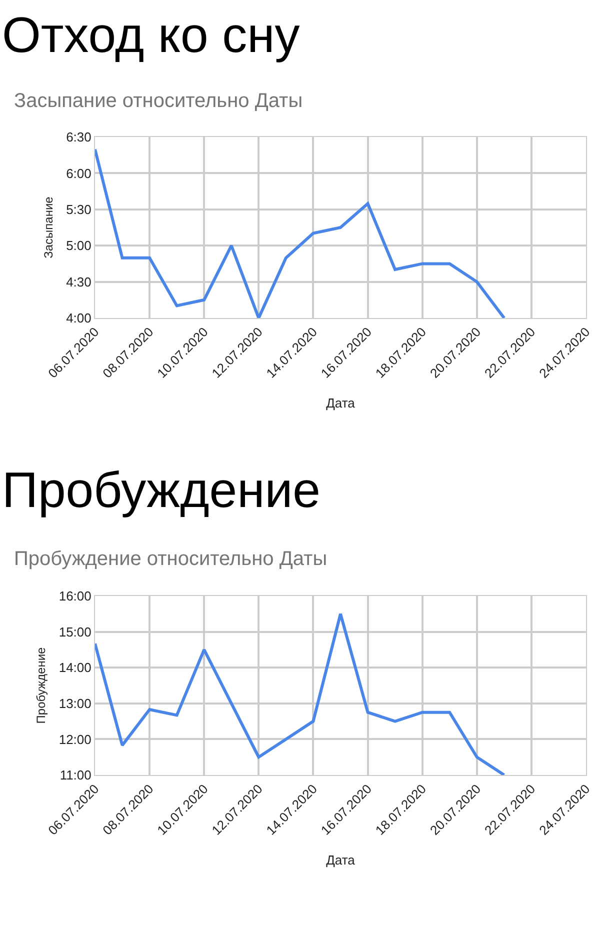  I want to click on y-tick-label: 14:00, so click(75, 668).